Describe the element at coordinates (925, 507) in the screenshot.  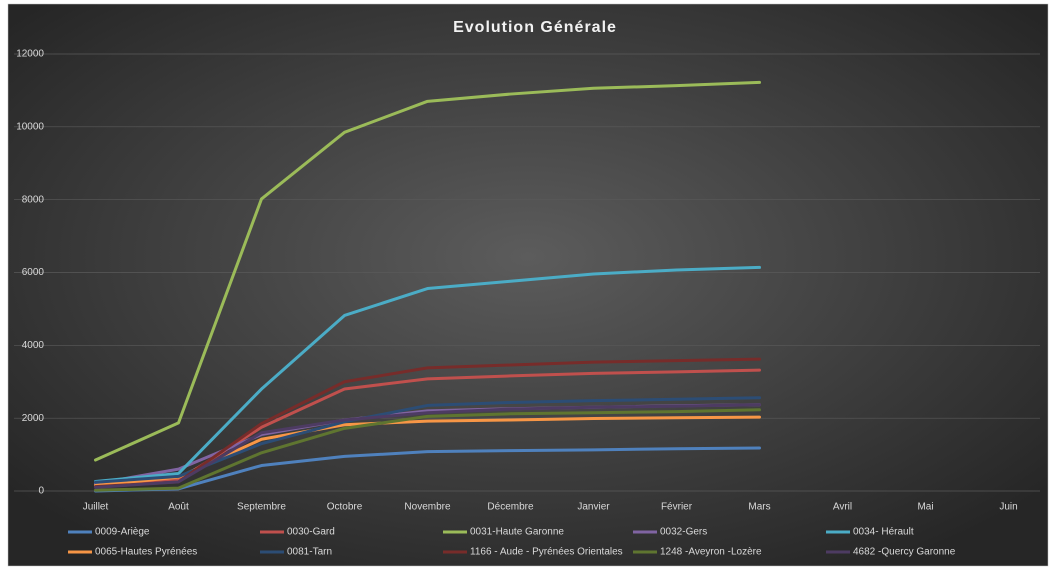
I see `x-tick-label: Mai` at that location.